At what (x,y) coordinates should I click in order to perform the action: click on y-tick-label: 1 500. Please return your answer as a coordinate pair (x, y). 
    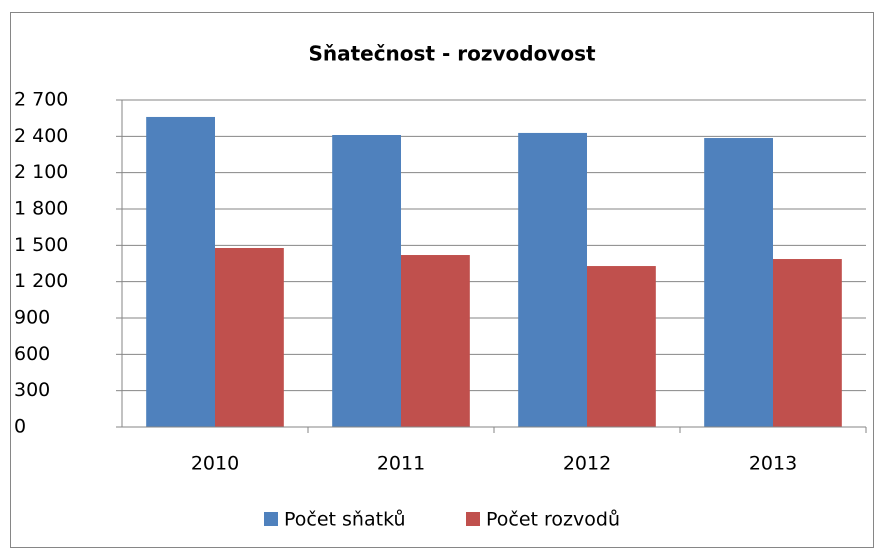
    Looking at the image, I should click on (41, 245).